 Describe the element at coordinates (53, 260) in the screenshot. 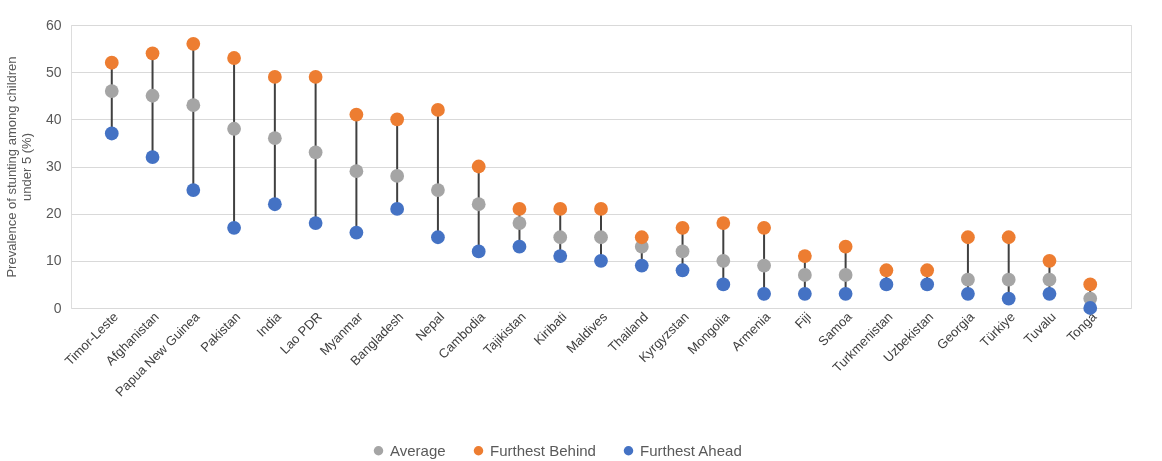

I see `y-tick-label: 10` at that location.